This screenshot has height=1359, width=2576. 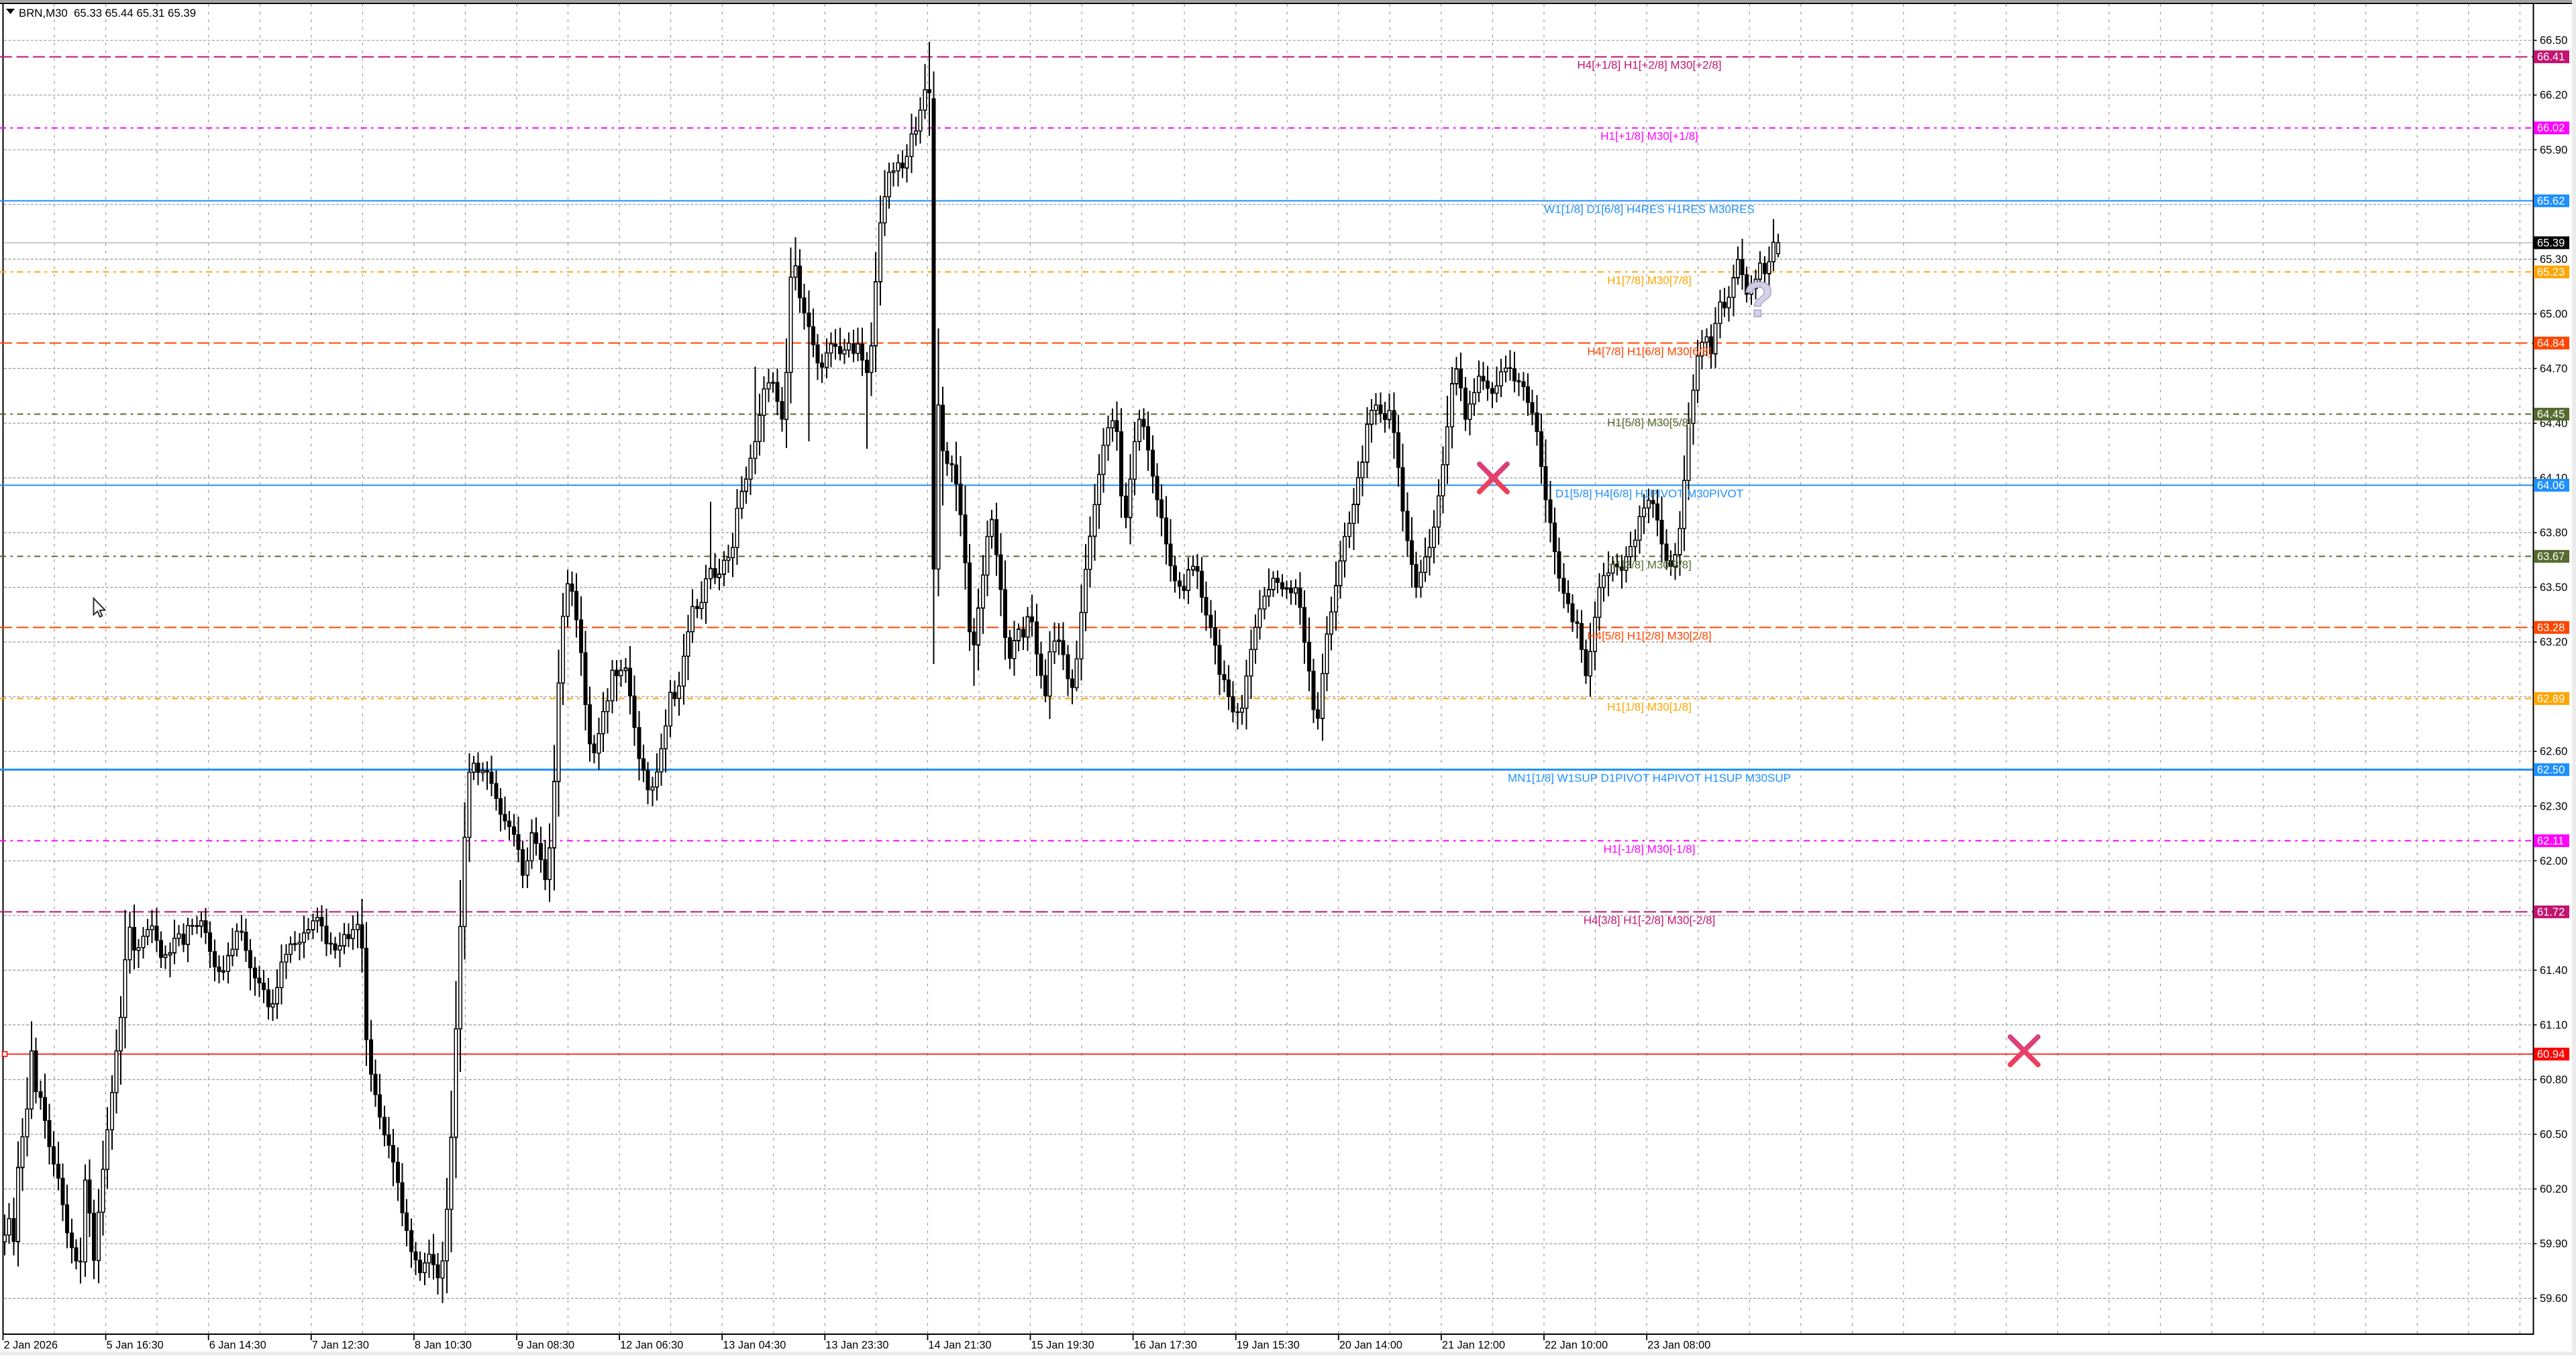 What do you see at coordinates (754, 1346) in the screenshot?
I see `svg-text: 13 Jan 04:30` at bounding box center [754, 1346].